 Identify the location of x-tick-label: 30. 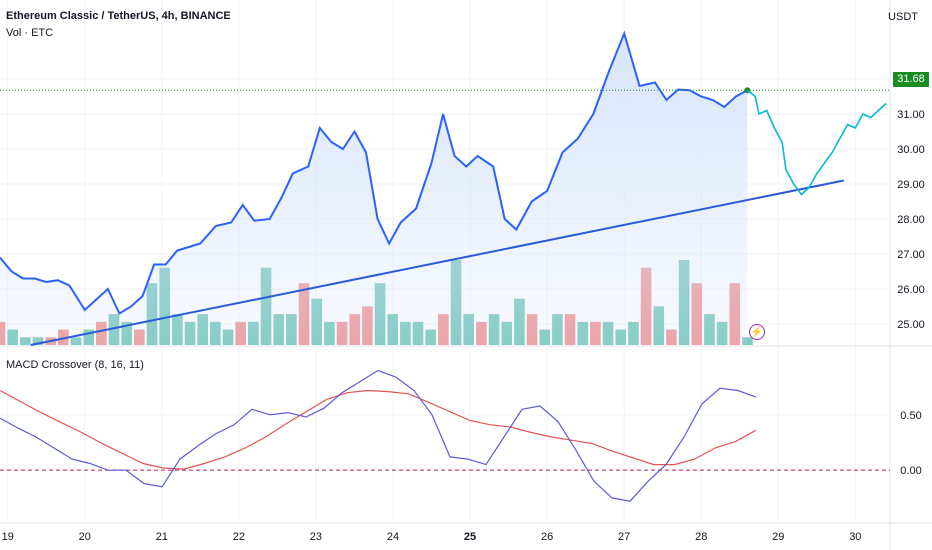
(855, 537).